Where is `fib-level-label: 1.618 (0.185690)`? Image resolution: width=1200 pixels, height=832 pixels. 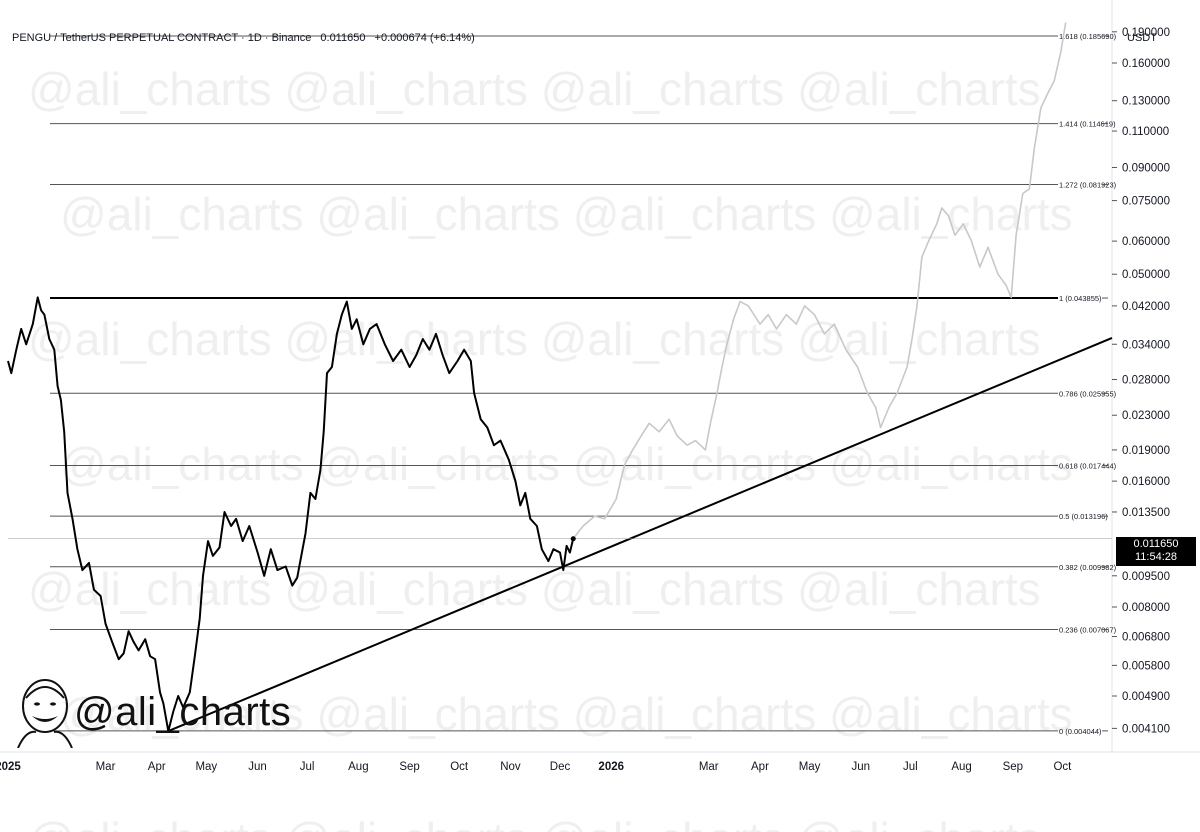 fib-level-label: 1.618 (0.185690) is located at coordinates (1088, 36).